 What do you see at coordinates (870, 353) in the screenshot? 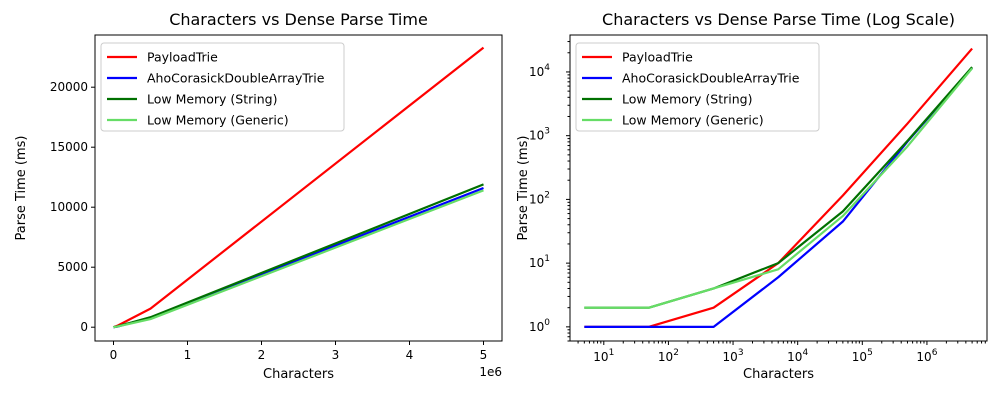
I see `x-tick-exponent: 5` at bounding box center [870, 353].